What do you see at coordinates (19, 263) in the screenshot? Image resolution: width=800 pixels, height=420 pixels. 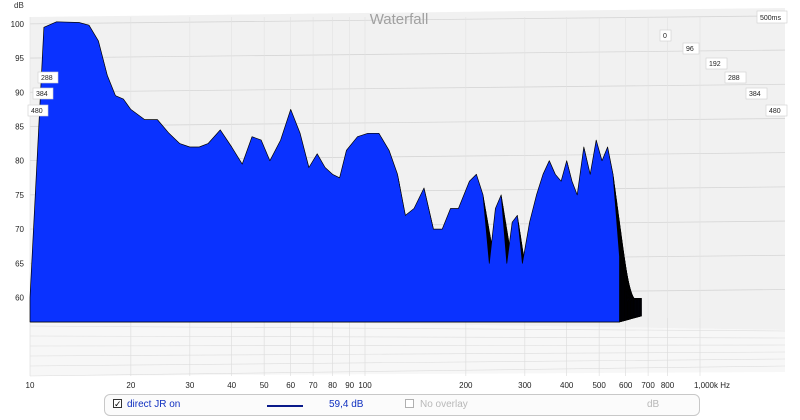 I see `y-tick-label: 65` at bounding box center [19, 263].